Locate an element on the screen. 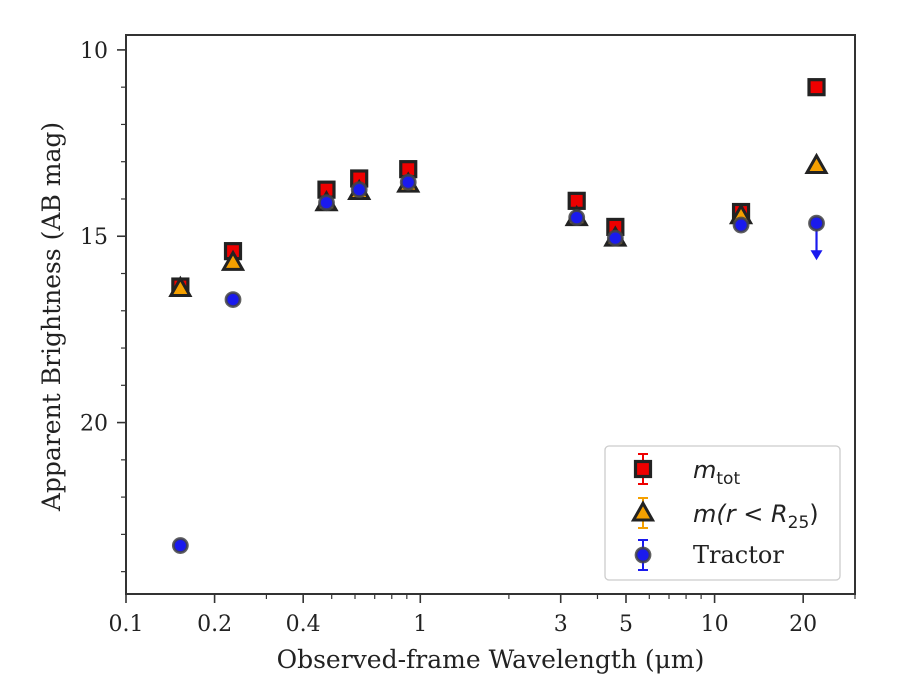 This screenshot has height=700, width=900. legend-label-main: m is located at coordinates (704, 470).